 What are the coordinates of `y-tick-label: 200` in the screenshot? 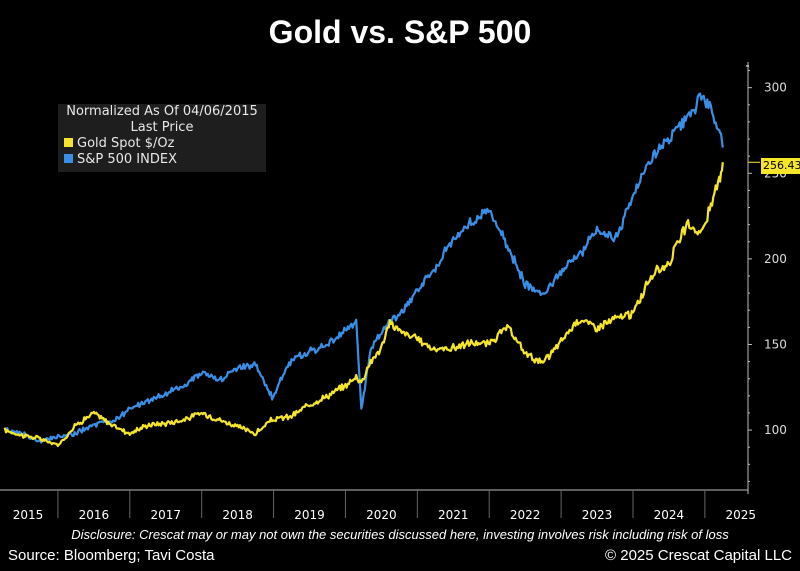 It's located at (775, 259).